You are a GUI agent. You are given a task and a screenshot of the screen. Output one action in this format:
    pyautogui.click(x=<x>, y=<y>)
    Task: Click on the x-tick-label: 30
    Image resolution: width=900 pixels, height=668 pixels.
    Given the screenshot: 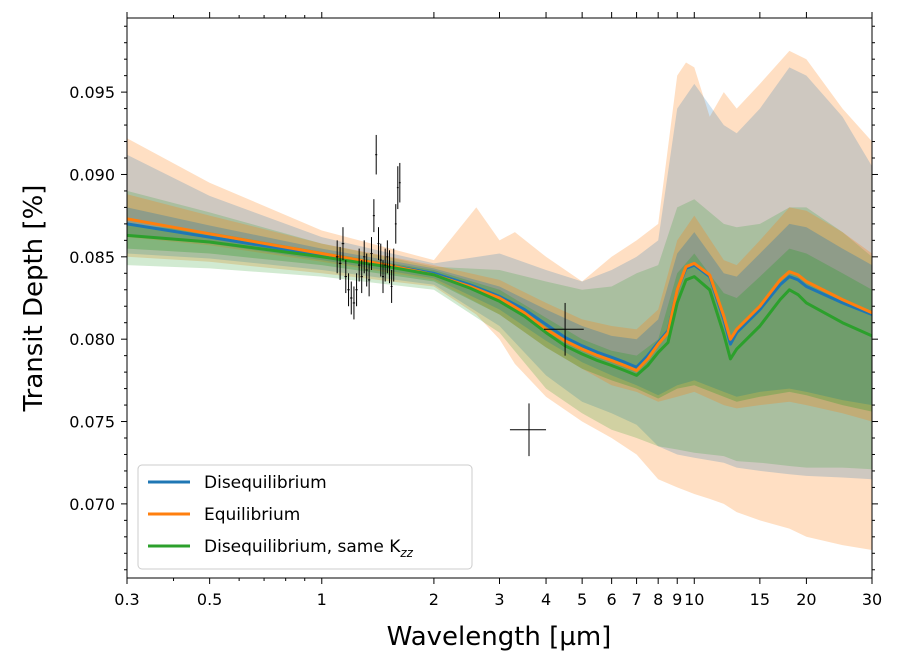 What is the action you would take?
    pyautogui.click(x=872, y=599)
    